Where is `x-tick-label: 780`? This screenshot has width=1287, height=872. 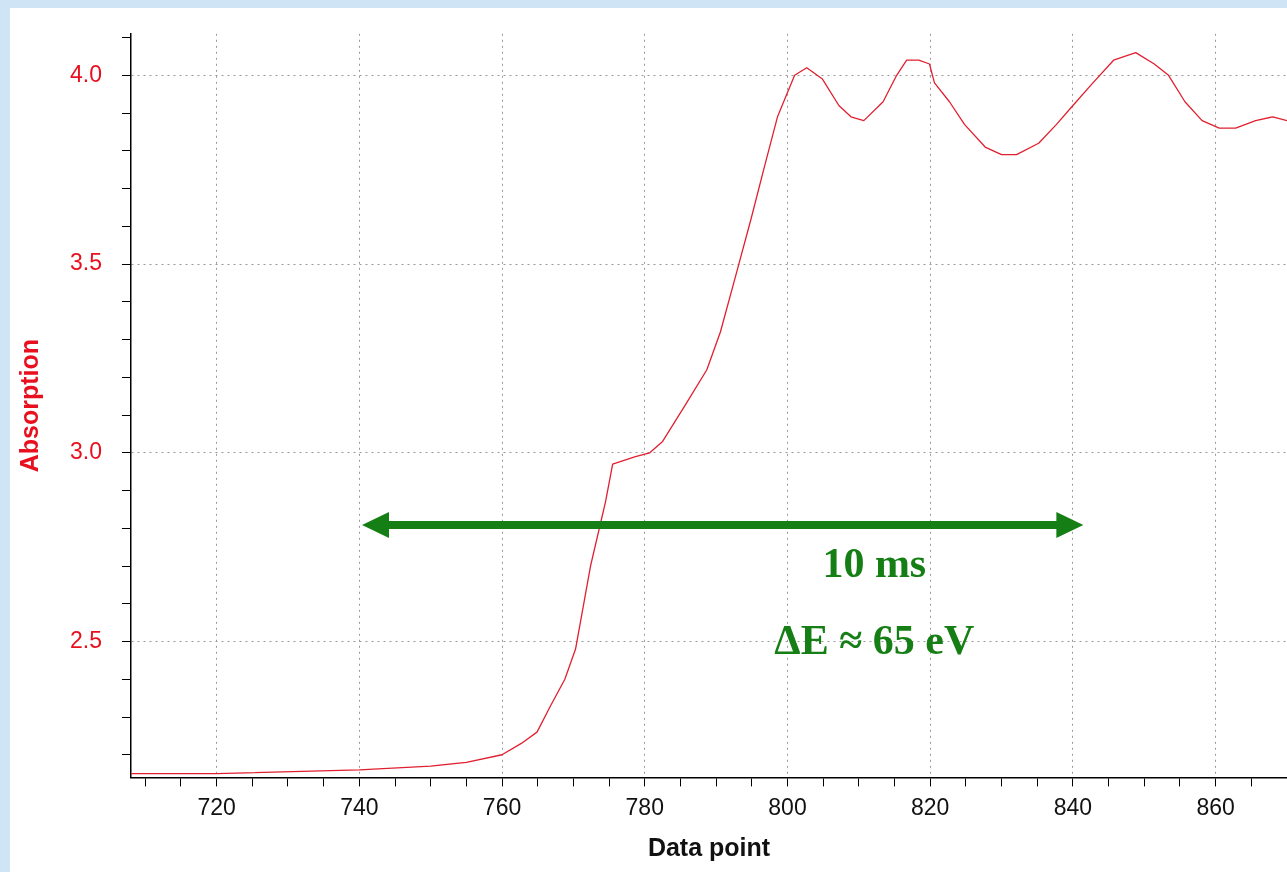 x-tick-label: 780 is located at coordinates (644, 806).